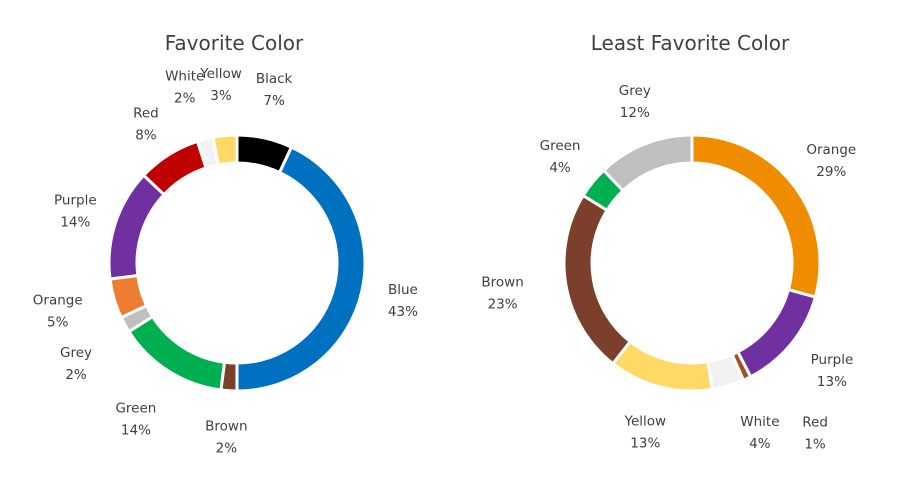  What do you see at coordinates (221, 96) in the screenshot?
I see `data-label-percent: 3%` at bounding box center [221, 96].